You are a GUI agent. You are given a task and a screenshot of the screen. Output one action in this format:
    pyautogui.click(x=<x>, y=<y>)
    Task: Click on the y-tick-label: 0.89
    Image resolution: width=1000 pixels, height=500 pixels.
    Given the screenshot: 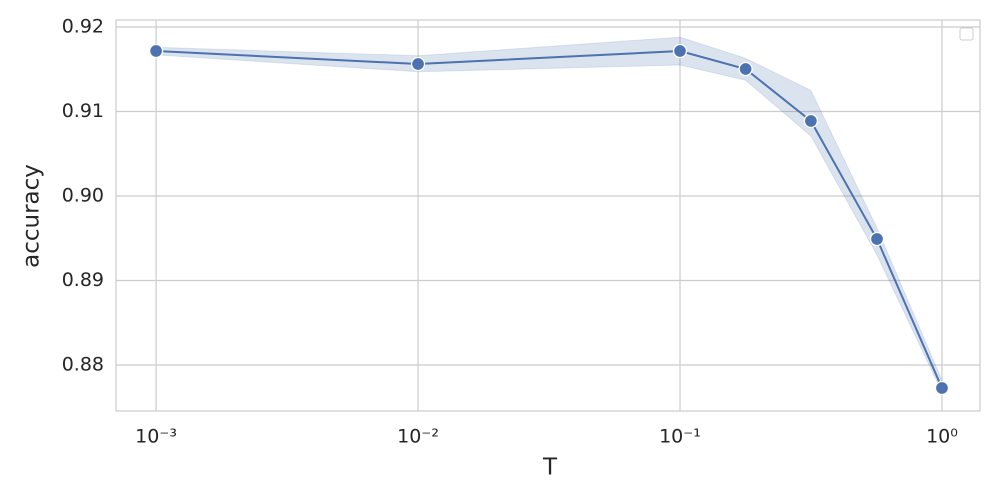 What is the action you would take?
    pyautogui.click(x=83, y=280)
    